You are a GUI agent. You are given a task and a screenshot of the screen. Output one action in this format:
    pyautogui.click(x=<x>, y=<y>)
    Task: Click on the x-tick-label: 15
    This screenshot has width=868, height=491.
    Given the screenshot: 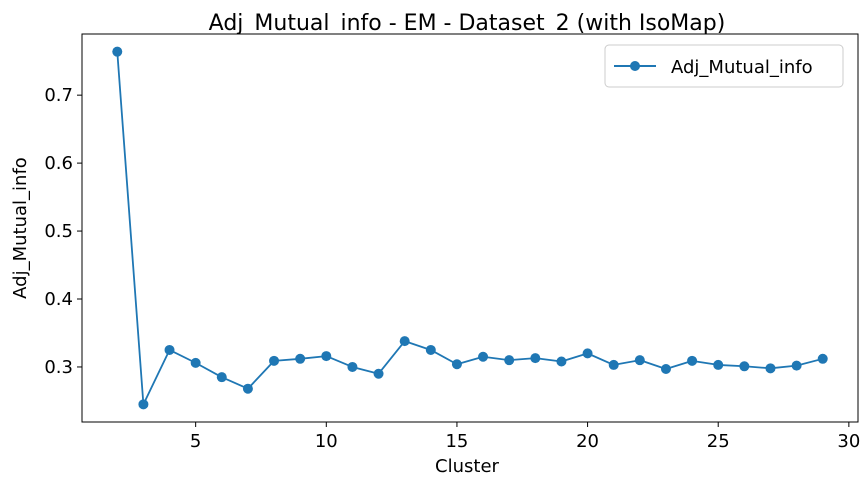 What is the action you would take?
    pyautogui.click(x=456, y=441)
    